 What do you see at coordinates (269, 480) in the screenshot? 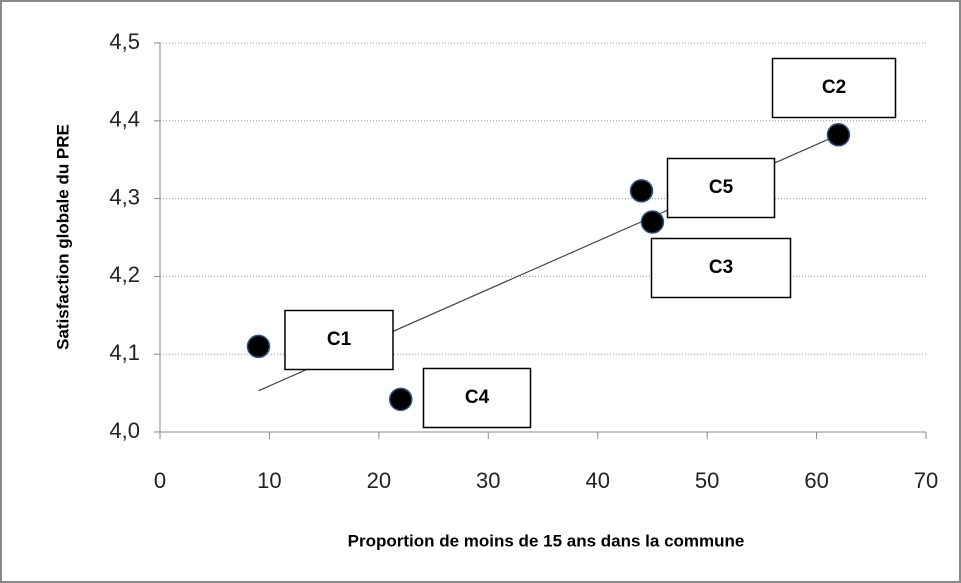
I see `x-tick-label: 10` at bounding box center [269, 480].